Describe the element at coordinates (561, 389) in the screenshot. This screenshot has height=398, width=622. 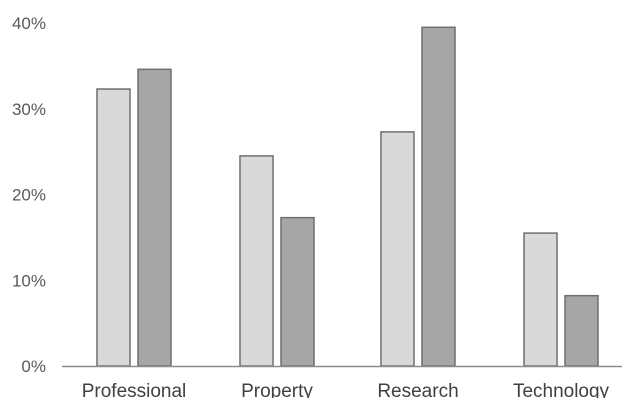
I see `category-label-technology: Technology` at that location.